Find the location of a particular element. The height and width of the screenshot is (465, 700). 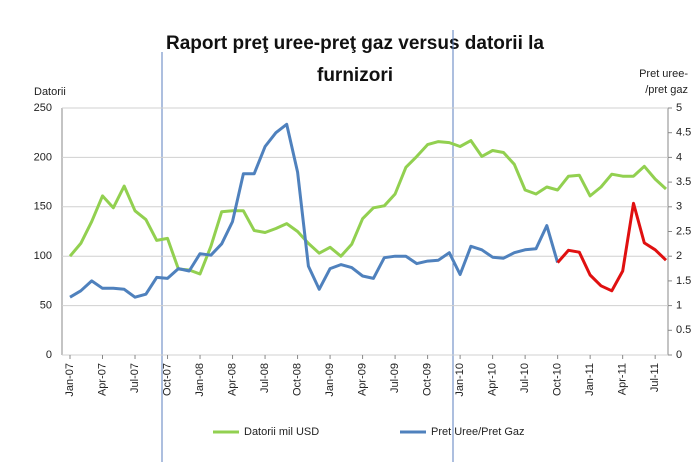

x-tick-label: Jul-08 is located at coordinates (265, 378).